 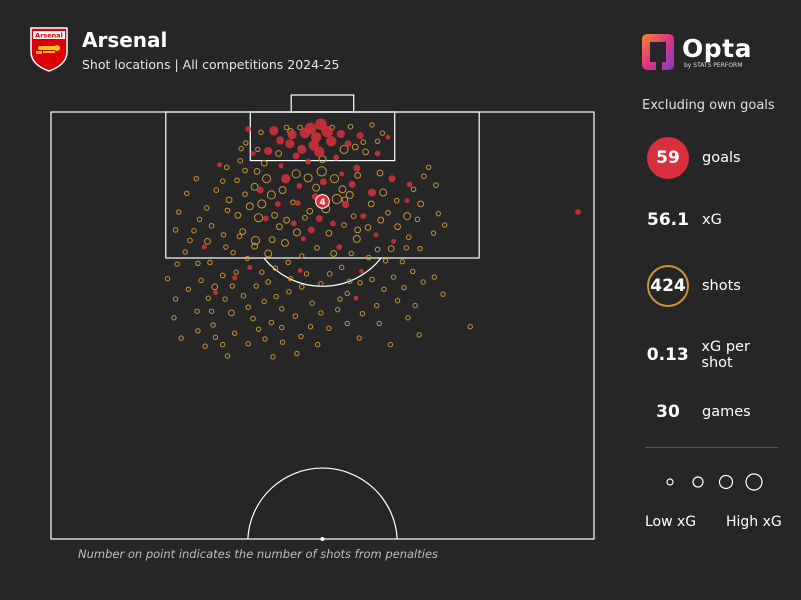 I want to click on legend-circle-s, so click(x=698, y=482).